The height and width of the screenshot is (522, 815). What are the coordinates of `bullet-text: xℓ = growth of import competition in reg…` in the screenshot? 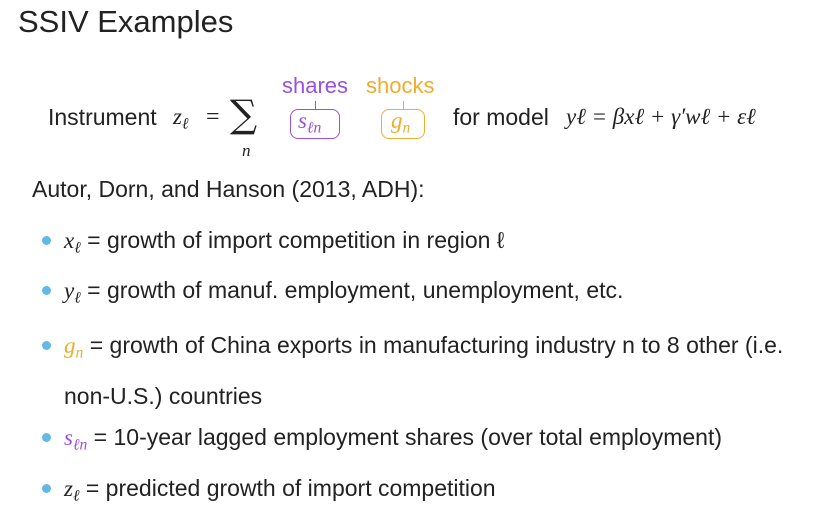 It's located at (439, 244).